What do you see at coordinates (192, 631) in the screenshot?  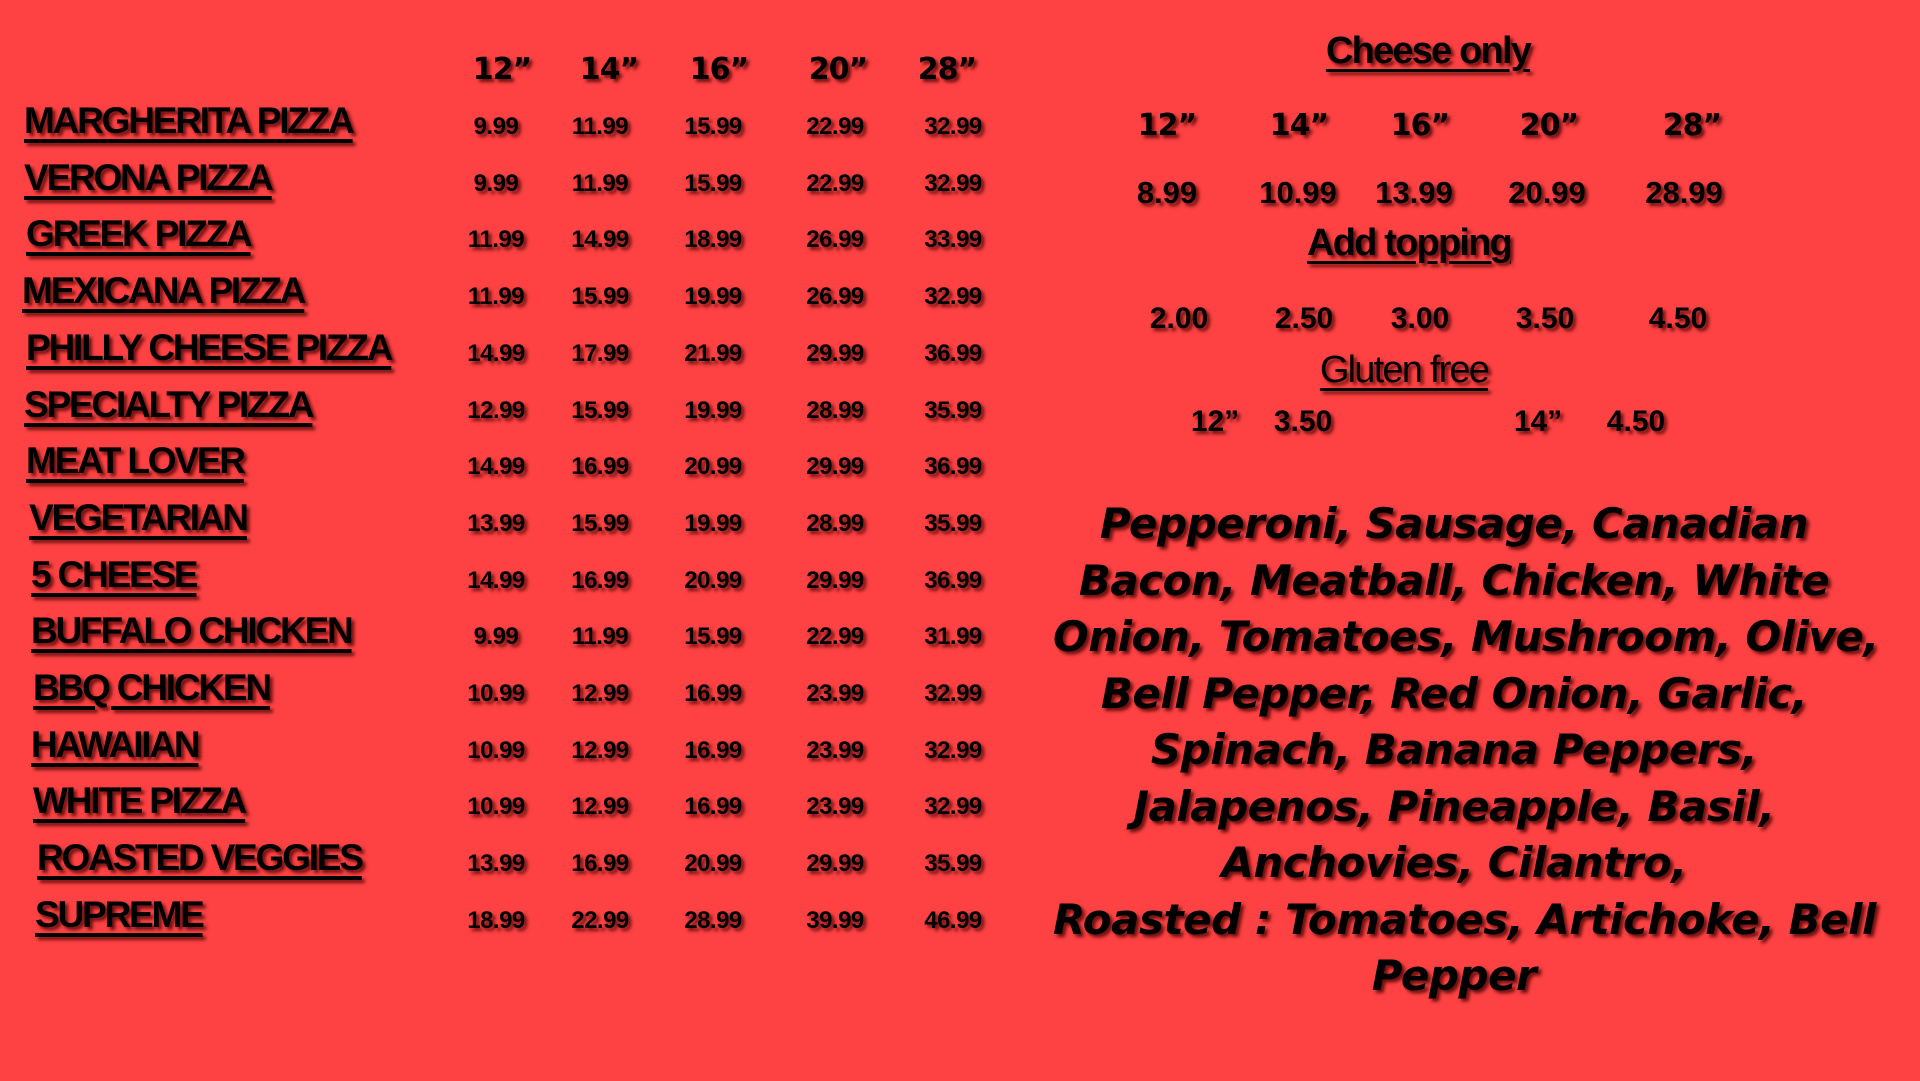 I see `menu-item-name: BUFFALO CHICKEN` at bounding box center [192, 631].